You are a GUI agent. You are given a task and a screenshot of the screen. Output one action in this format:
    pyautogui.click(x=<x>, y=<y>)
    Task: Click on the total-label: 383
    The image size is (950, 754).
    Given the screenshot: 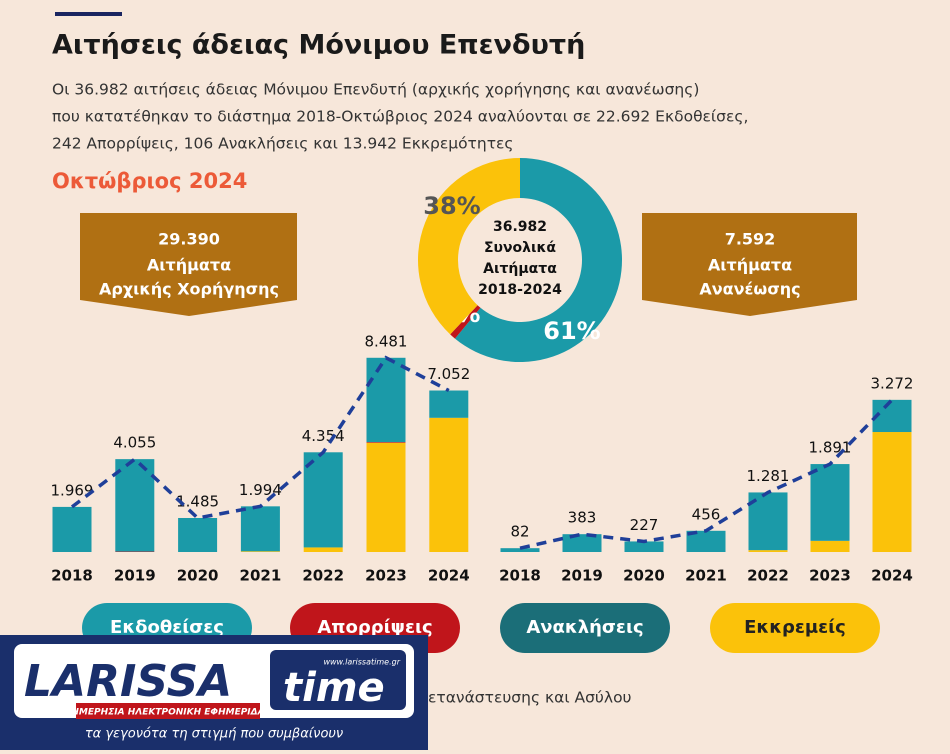 What is the action you would take?
    pyautogui.click(x=582, y=518)
    